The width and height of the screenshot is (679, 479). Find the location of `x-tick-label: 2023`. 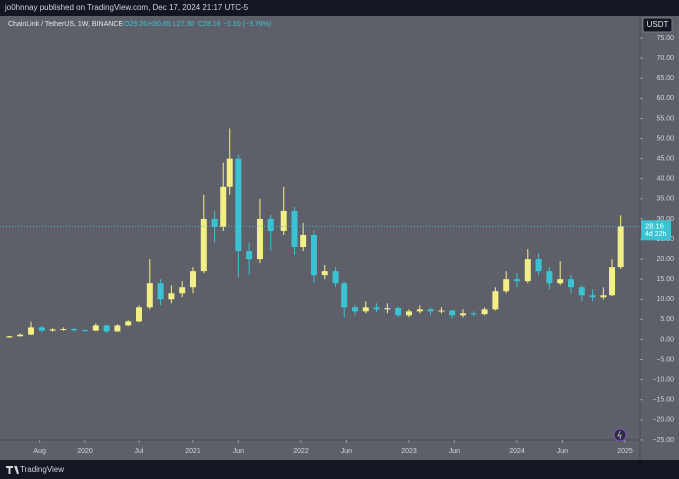

x-tick-label: 2023 is located at coordinates (409, 451).